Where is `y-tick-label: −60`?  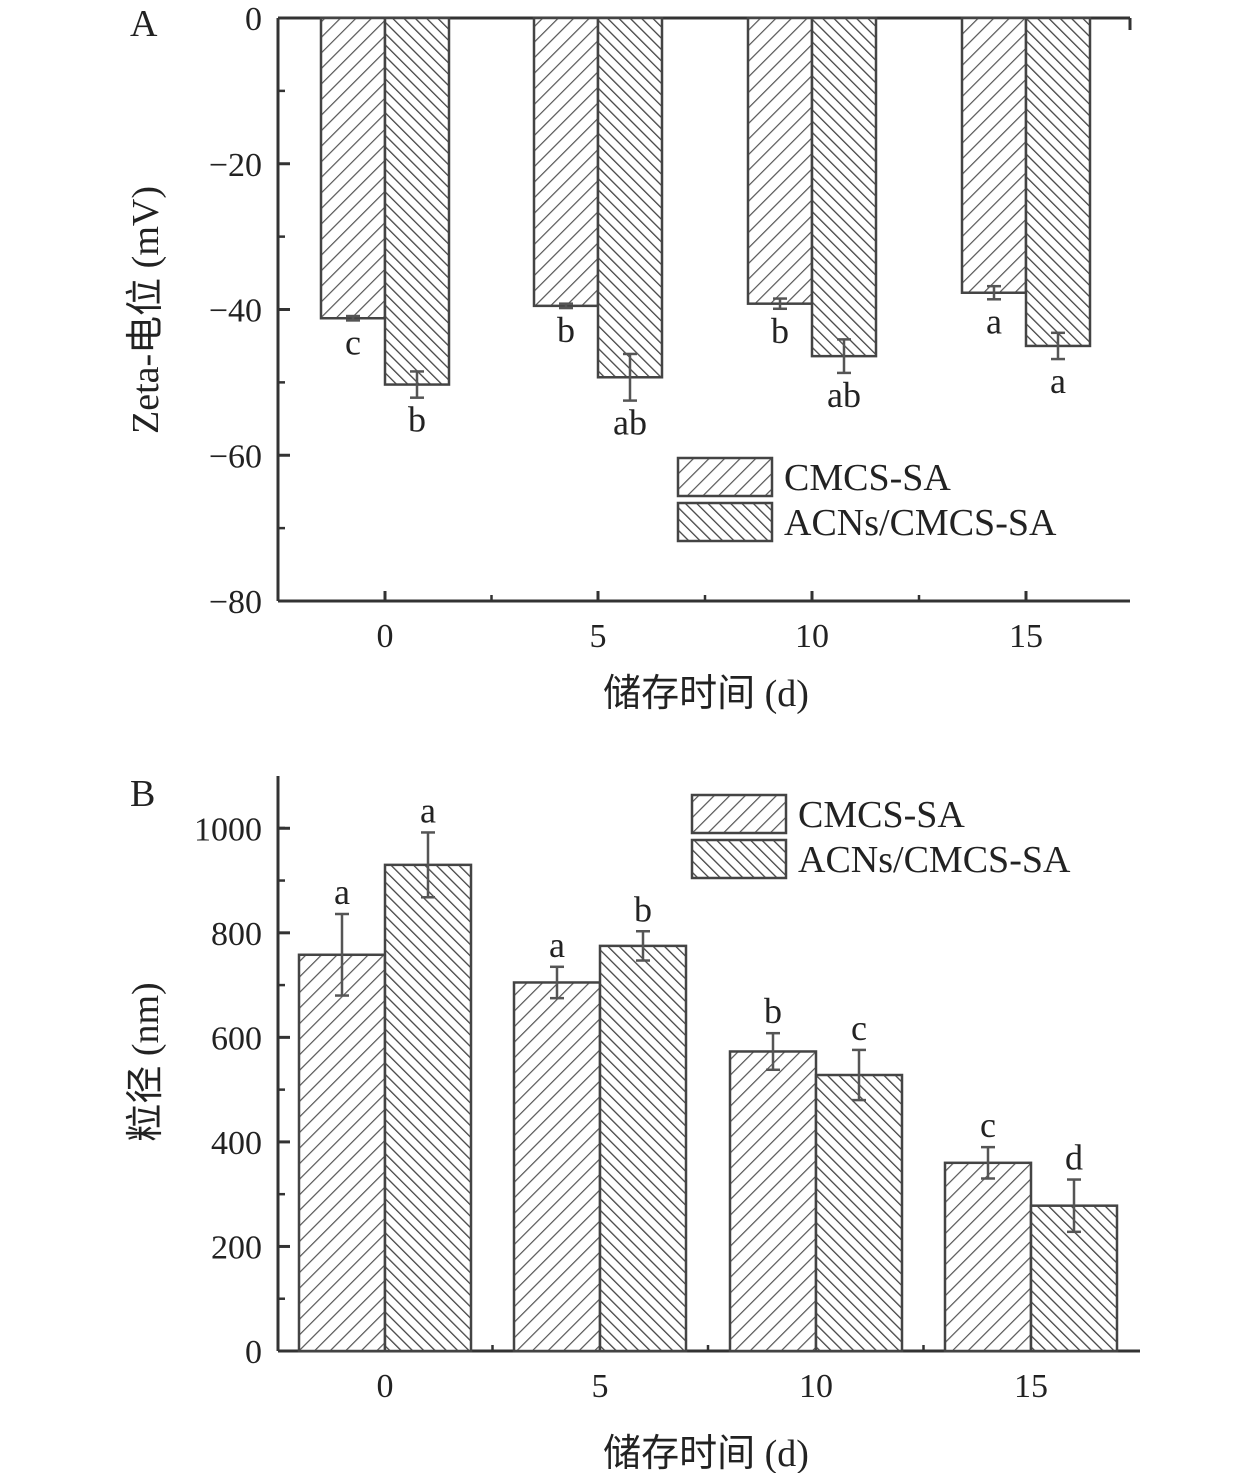
y-tick-label: −60 is located at coordinates (235, 456).